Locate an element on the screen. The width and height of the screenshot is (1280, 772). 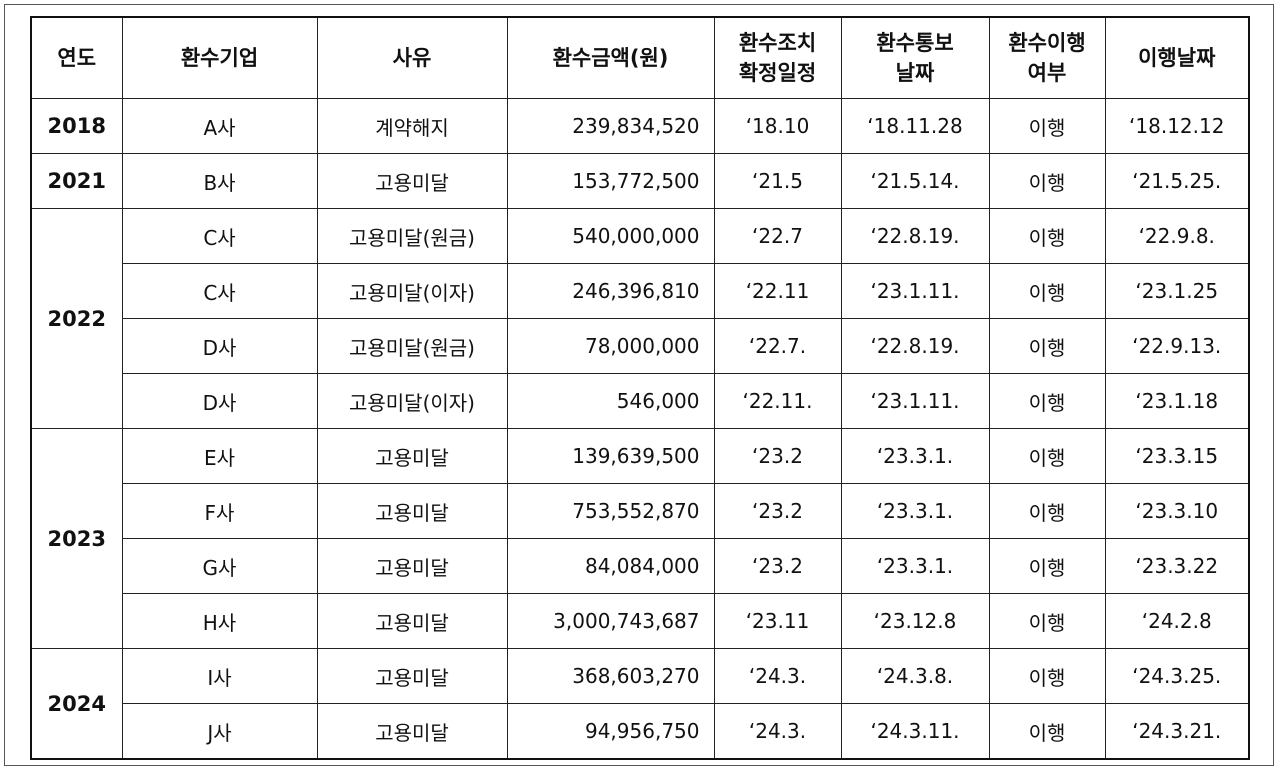
header-label: 환수금액(원) is located at coordinates (610, 58).